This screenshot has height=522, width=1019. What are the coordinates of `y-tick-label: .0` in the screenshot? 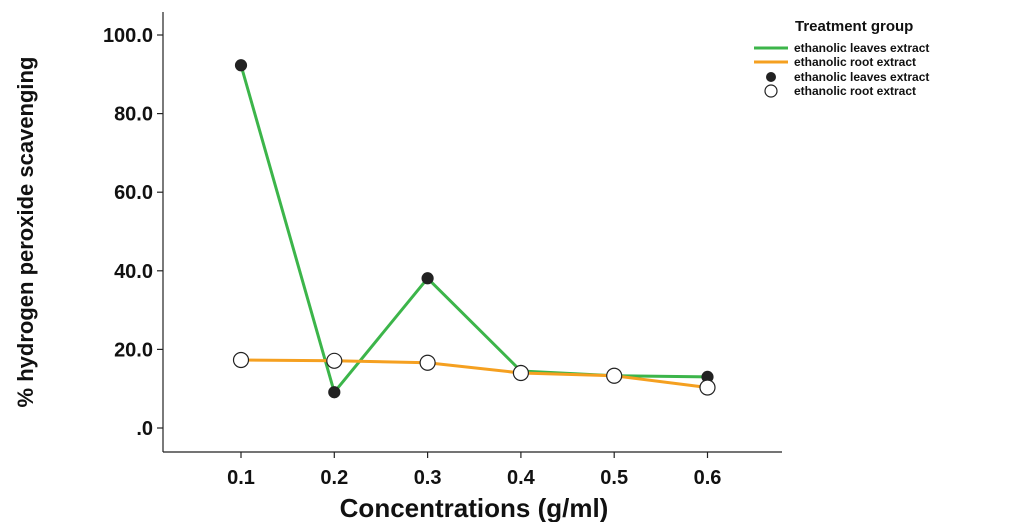 It's located at (144, 429).